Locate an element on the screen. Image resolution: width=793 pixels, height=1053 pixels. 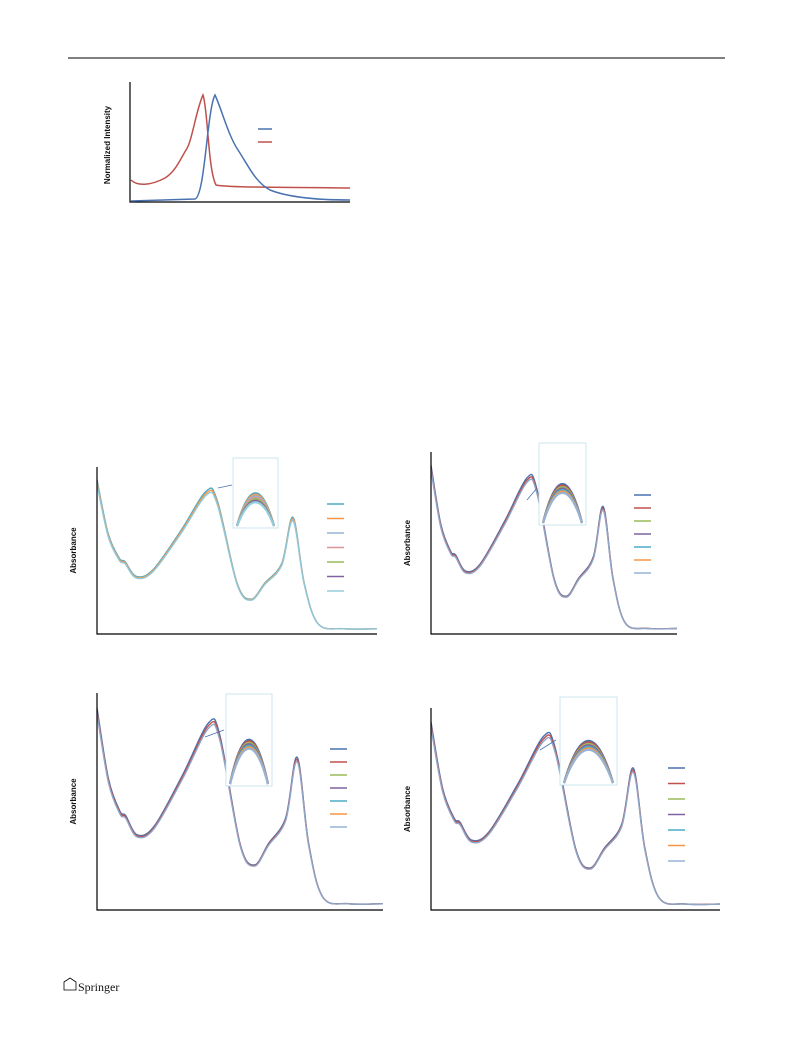
red-curve is located at coordinates (240, 140).